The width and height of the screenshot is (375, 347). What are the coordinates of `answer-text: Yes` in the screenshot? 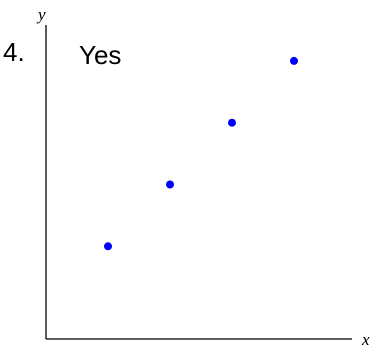 It's located at (100, 55).